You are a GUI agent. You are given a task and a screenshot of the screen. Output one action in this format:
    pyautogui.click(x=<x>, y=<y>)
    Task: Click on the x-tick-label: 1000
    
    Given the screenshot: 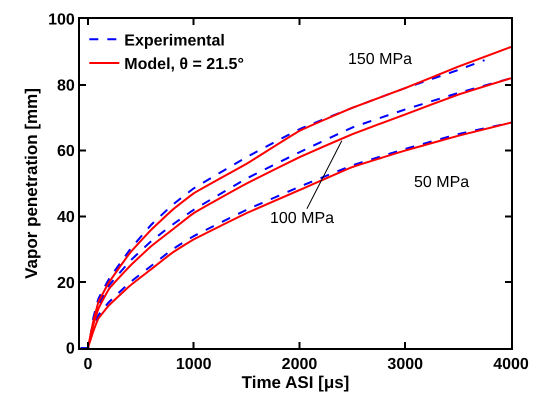 What is the action you would take?
    pyautogui.click(x=194, y=365)
    